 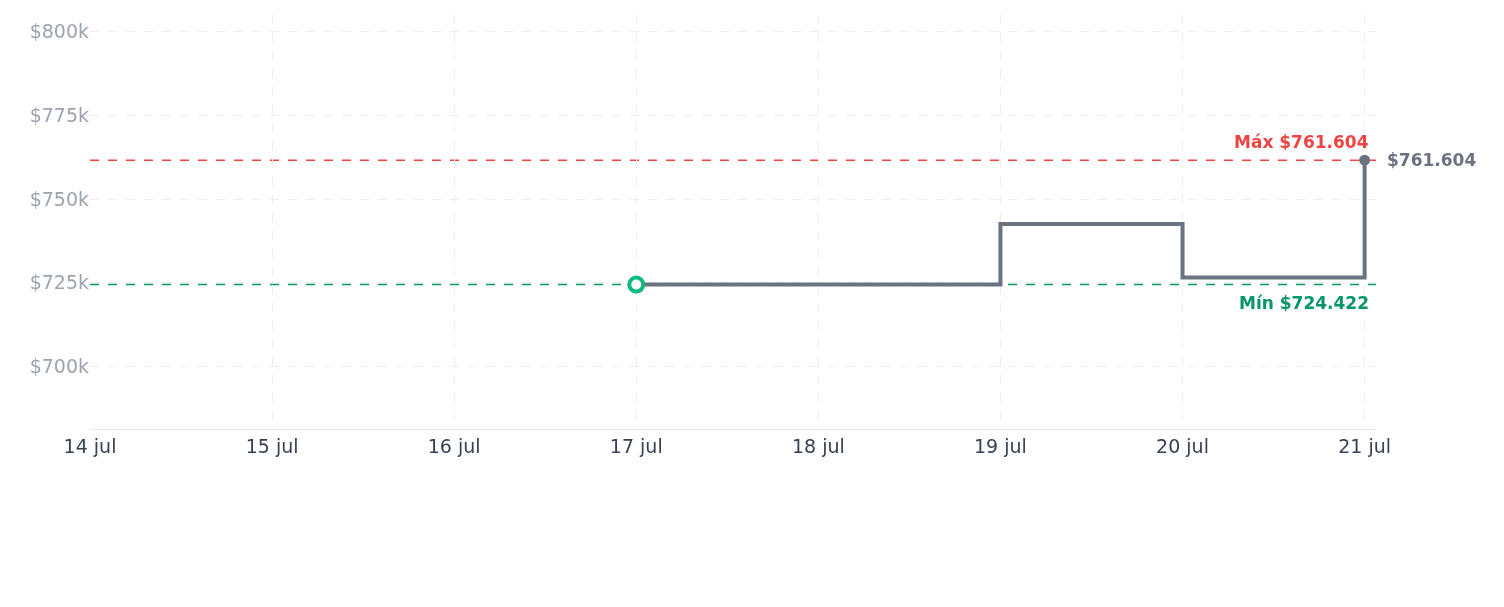 What do you see at coordinates (454, 445) in the screenshot?
I see `x-tick-label: 16 jul` at bounding box center [454, 445].